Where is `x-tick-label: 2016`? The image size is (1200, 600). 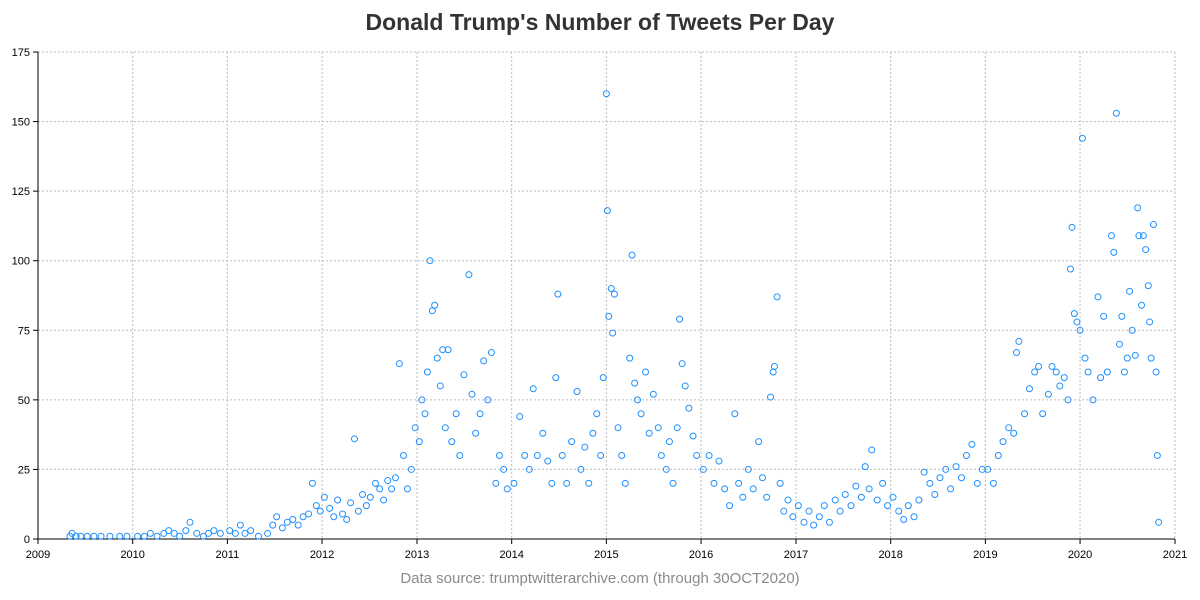
x-tick-label: 2016 is located at coordinates (701, 555).